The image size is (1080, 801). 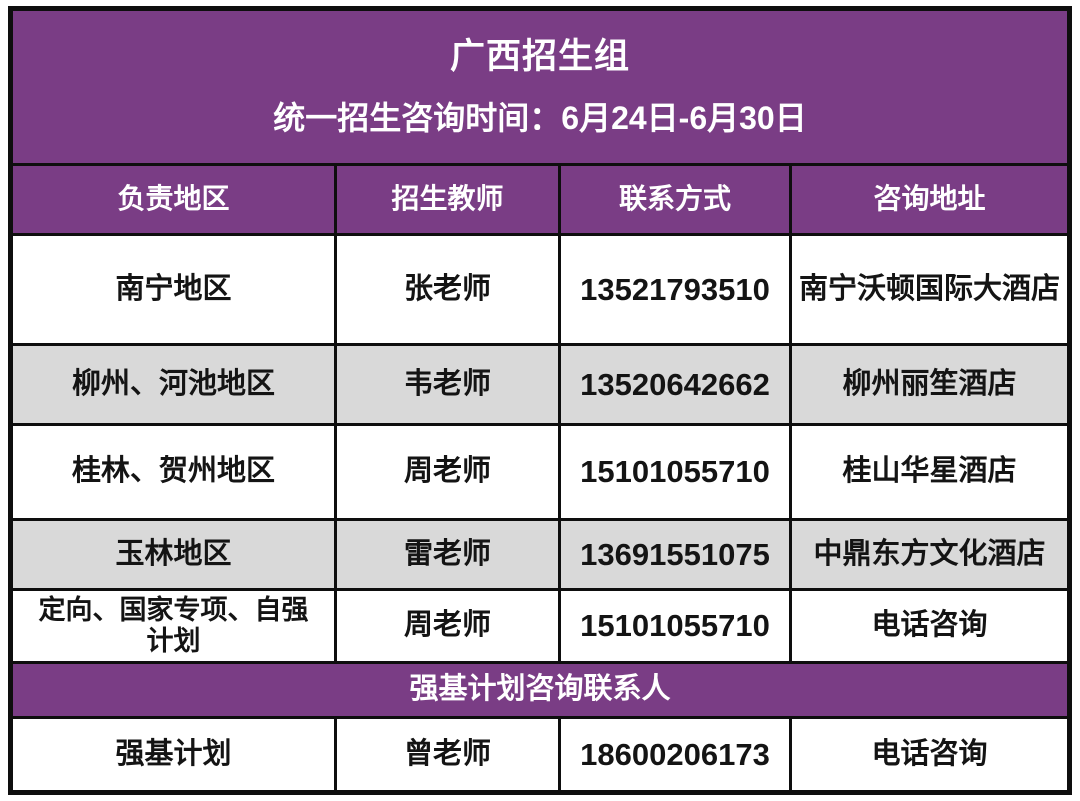 I want to click on address-cell: 桂山华星酒店, so click(x=929, y=472).